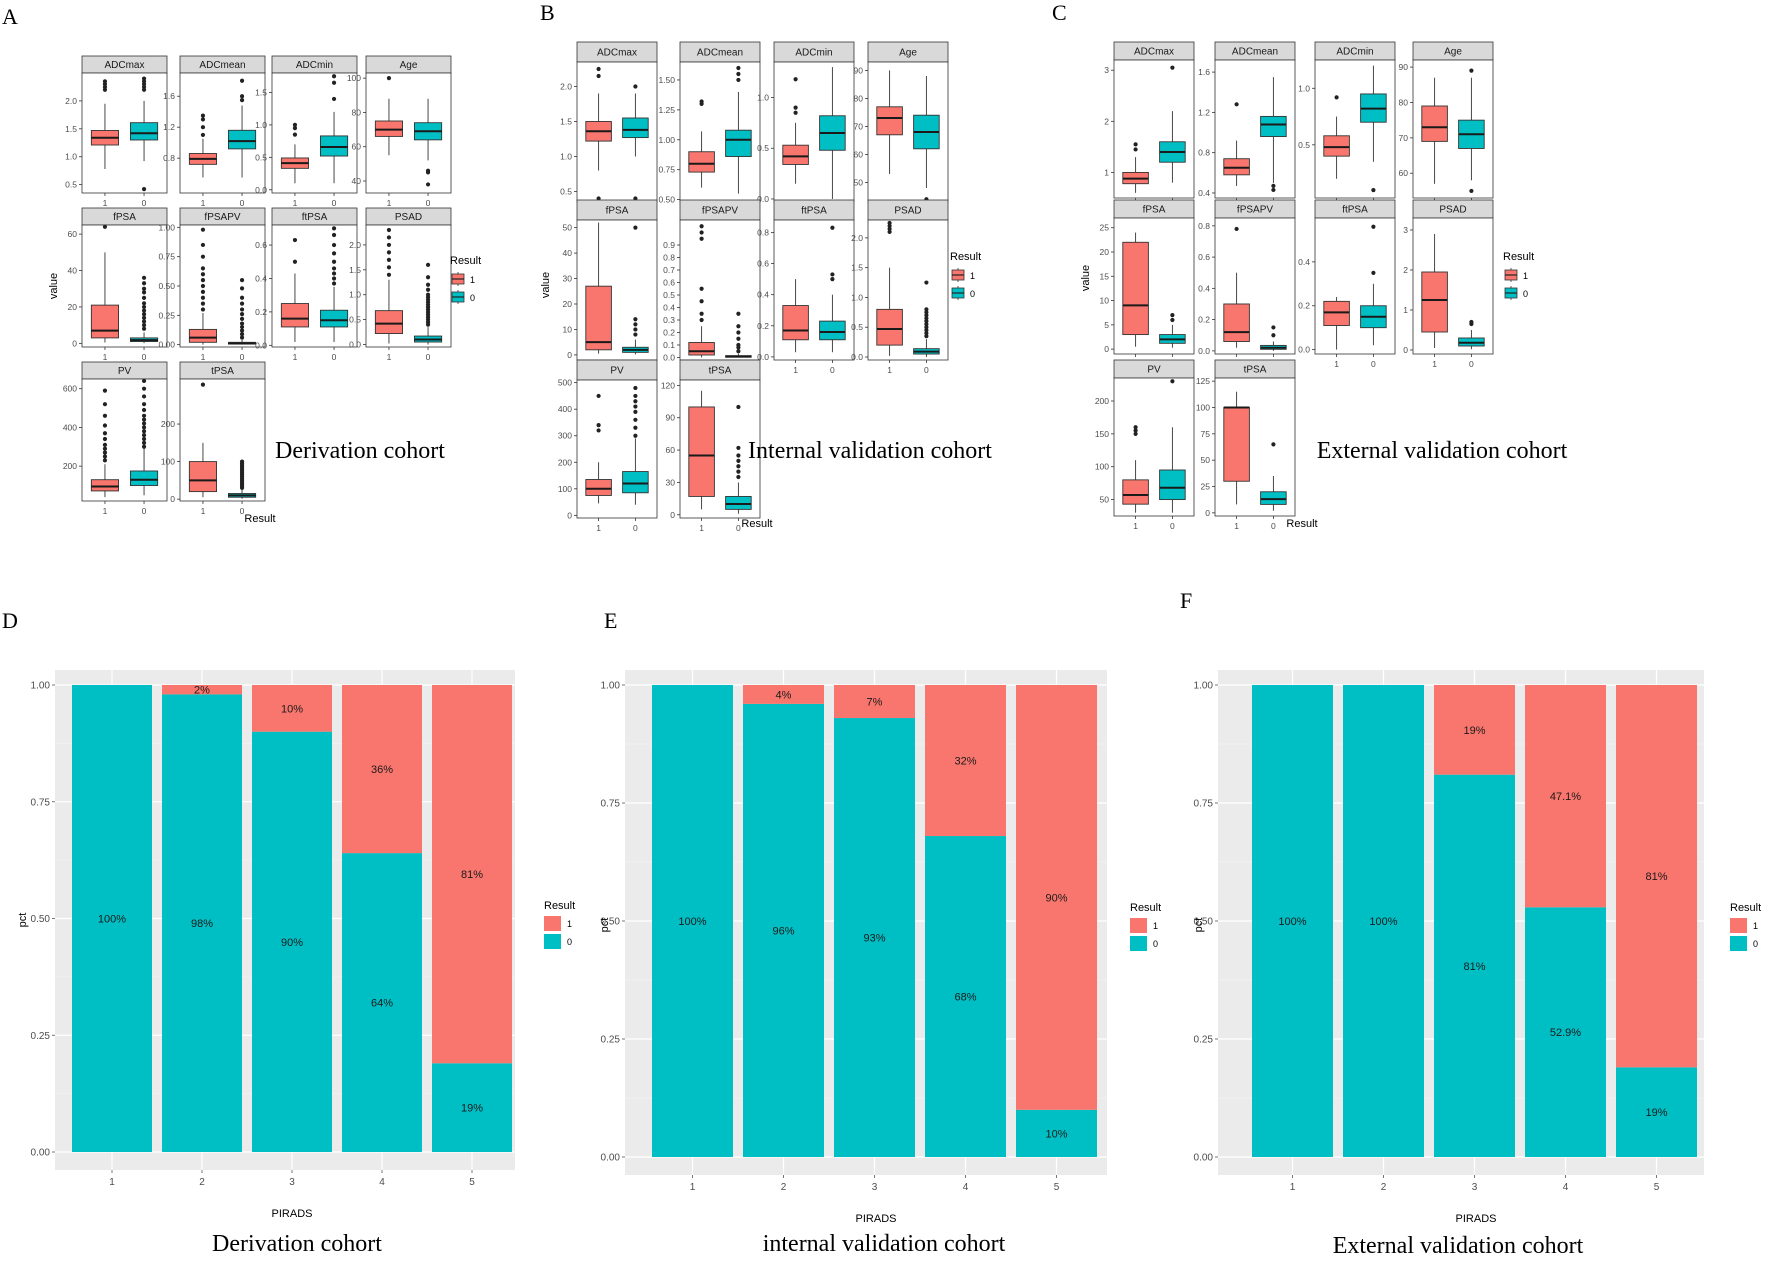 This screenshot has height=1261, width=1771. What do you see at coordinates (10, 620) in the screenshot?
I see `panel-letter: D` at bounding box center [10, 620].